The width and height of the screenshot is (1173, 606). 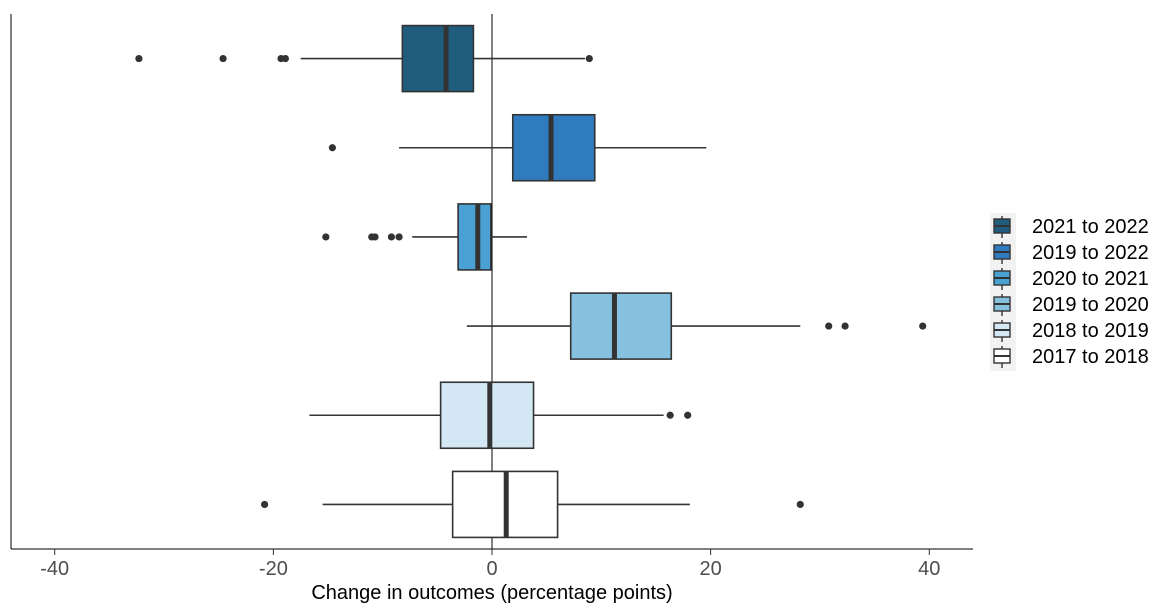 What do you see at coordinates (1090, 305) in the screenshot?
I see `legend-label: 2019 to 2020` at bounding box center [1090, 305].